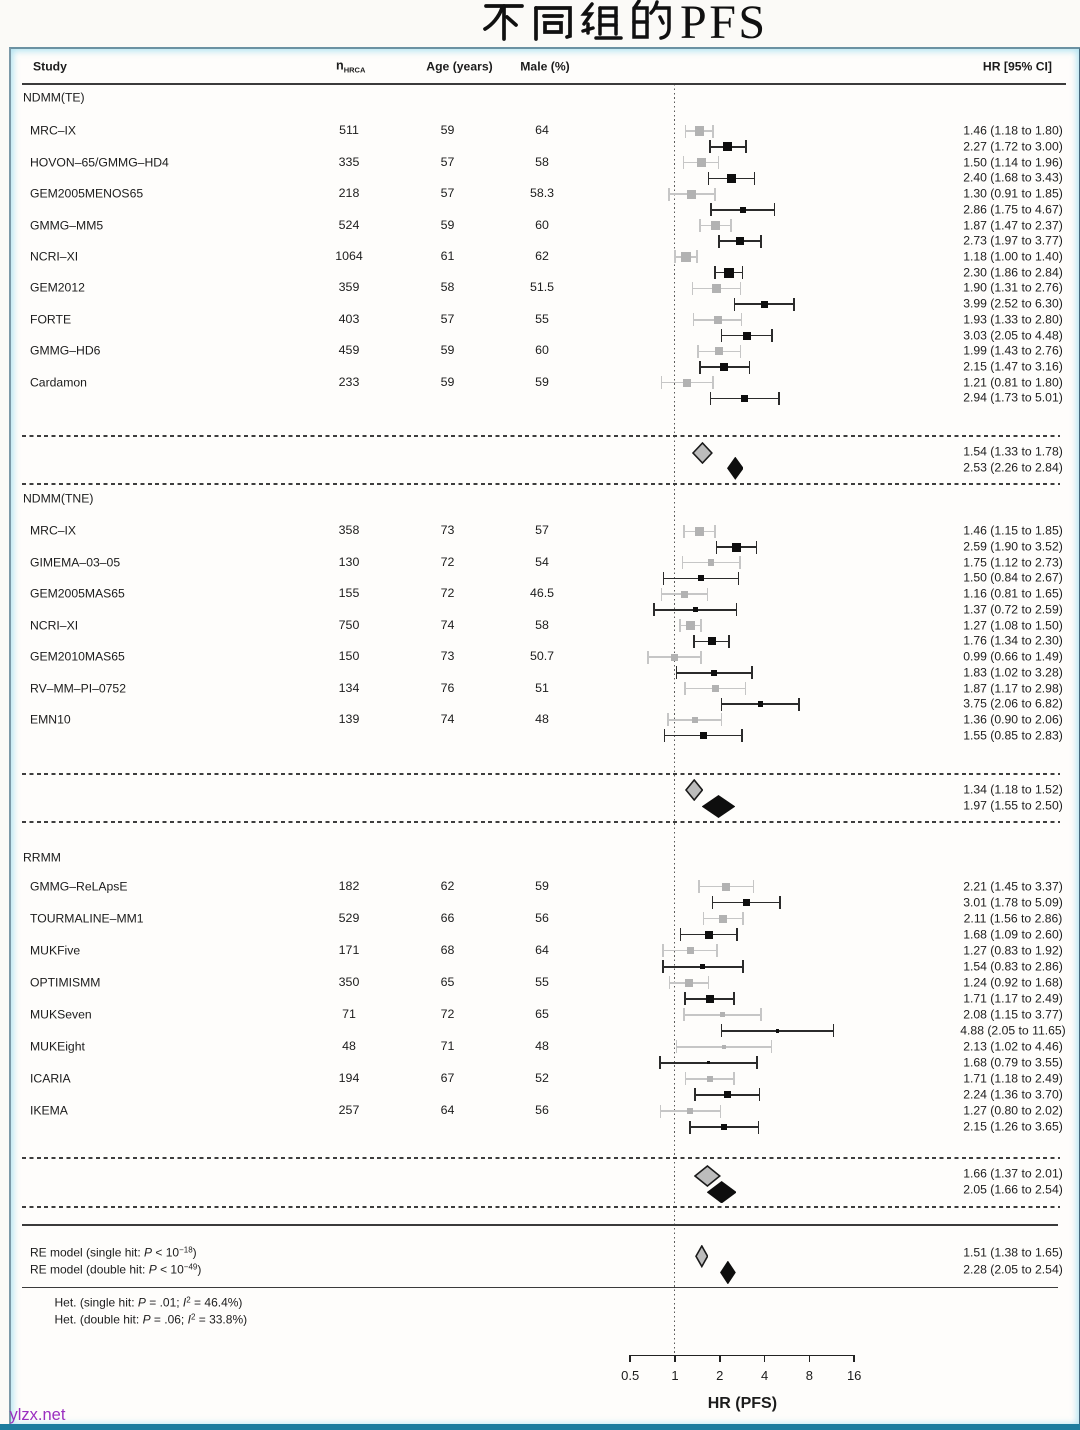  What do you see at coordinates (724, 22) in the screenshot?
I see `svg-text: PFS` at bounding box center [724, 22].